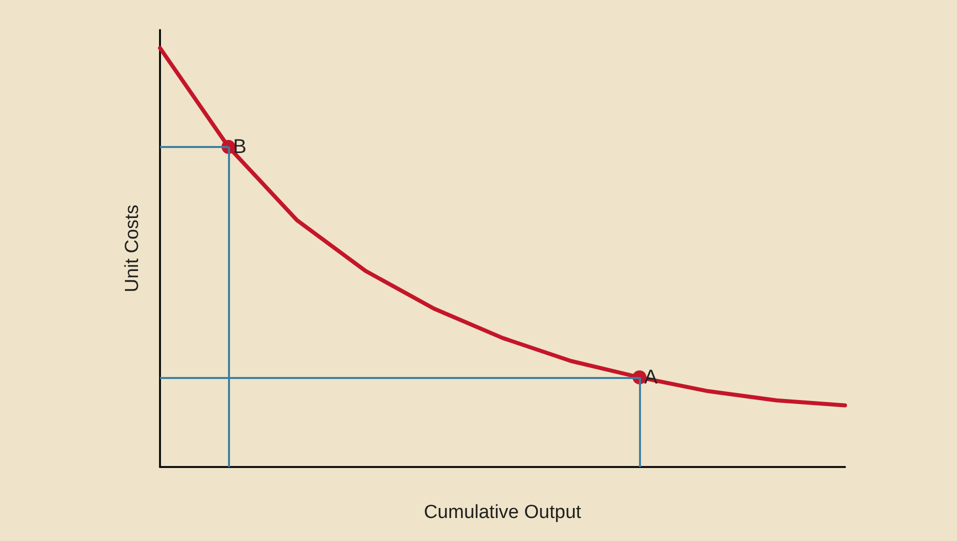  I want to click on y-axis-title: Unit Costs, so click(132, 248).